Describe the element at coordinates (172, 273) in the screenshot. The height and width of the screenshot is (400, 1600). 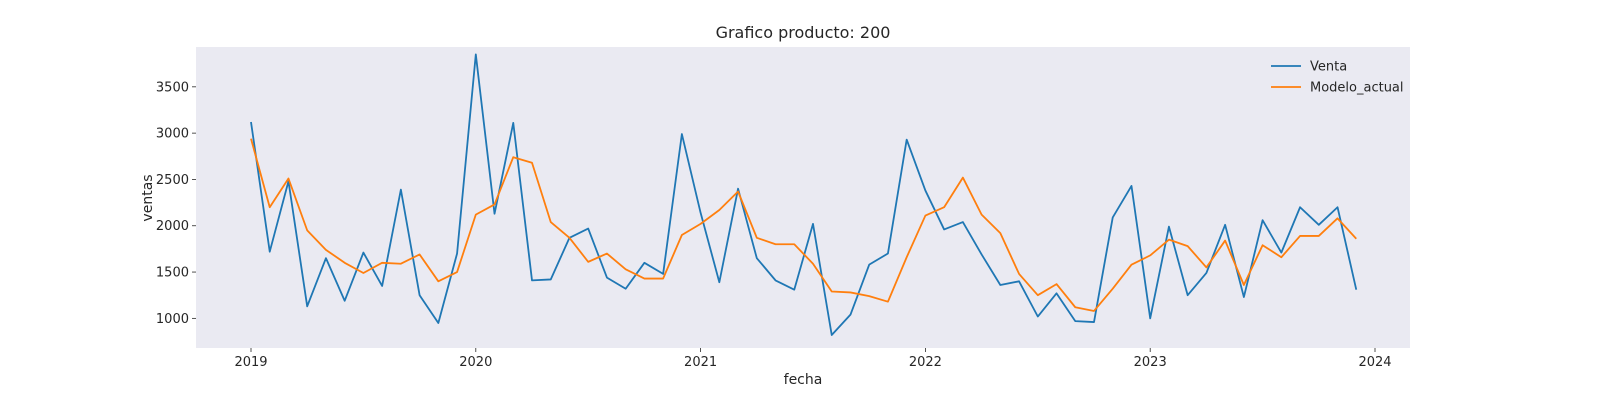
I see `y-tick-label: 1500` at that location.